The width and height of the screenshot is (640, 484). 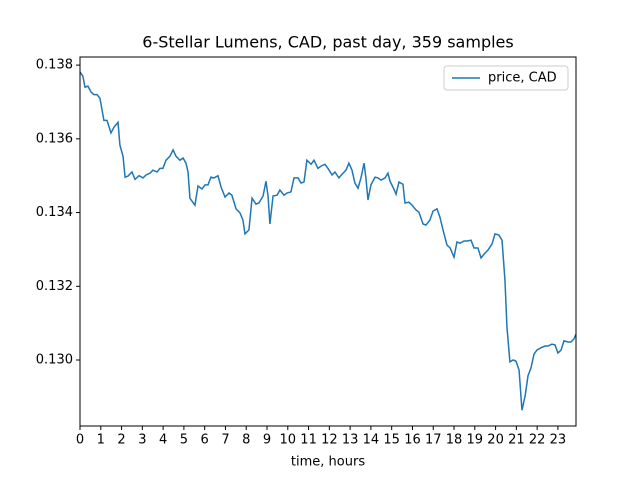 I want to click on x-tick-label: 11, so click(x=308, y=440).